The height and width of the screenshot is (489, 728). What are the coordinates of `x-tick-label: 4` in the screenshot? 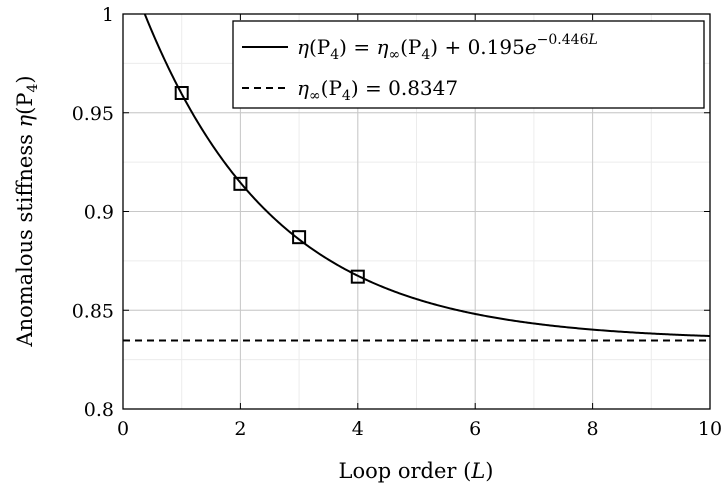 It's located at (358, 429).